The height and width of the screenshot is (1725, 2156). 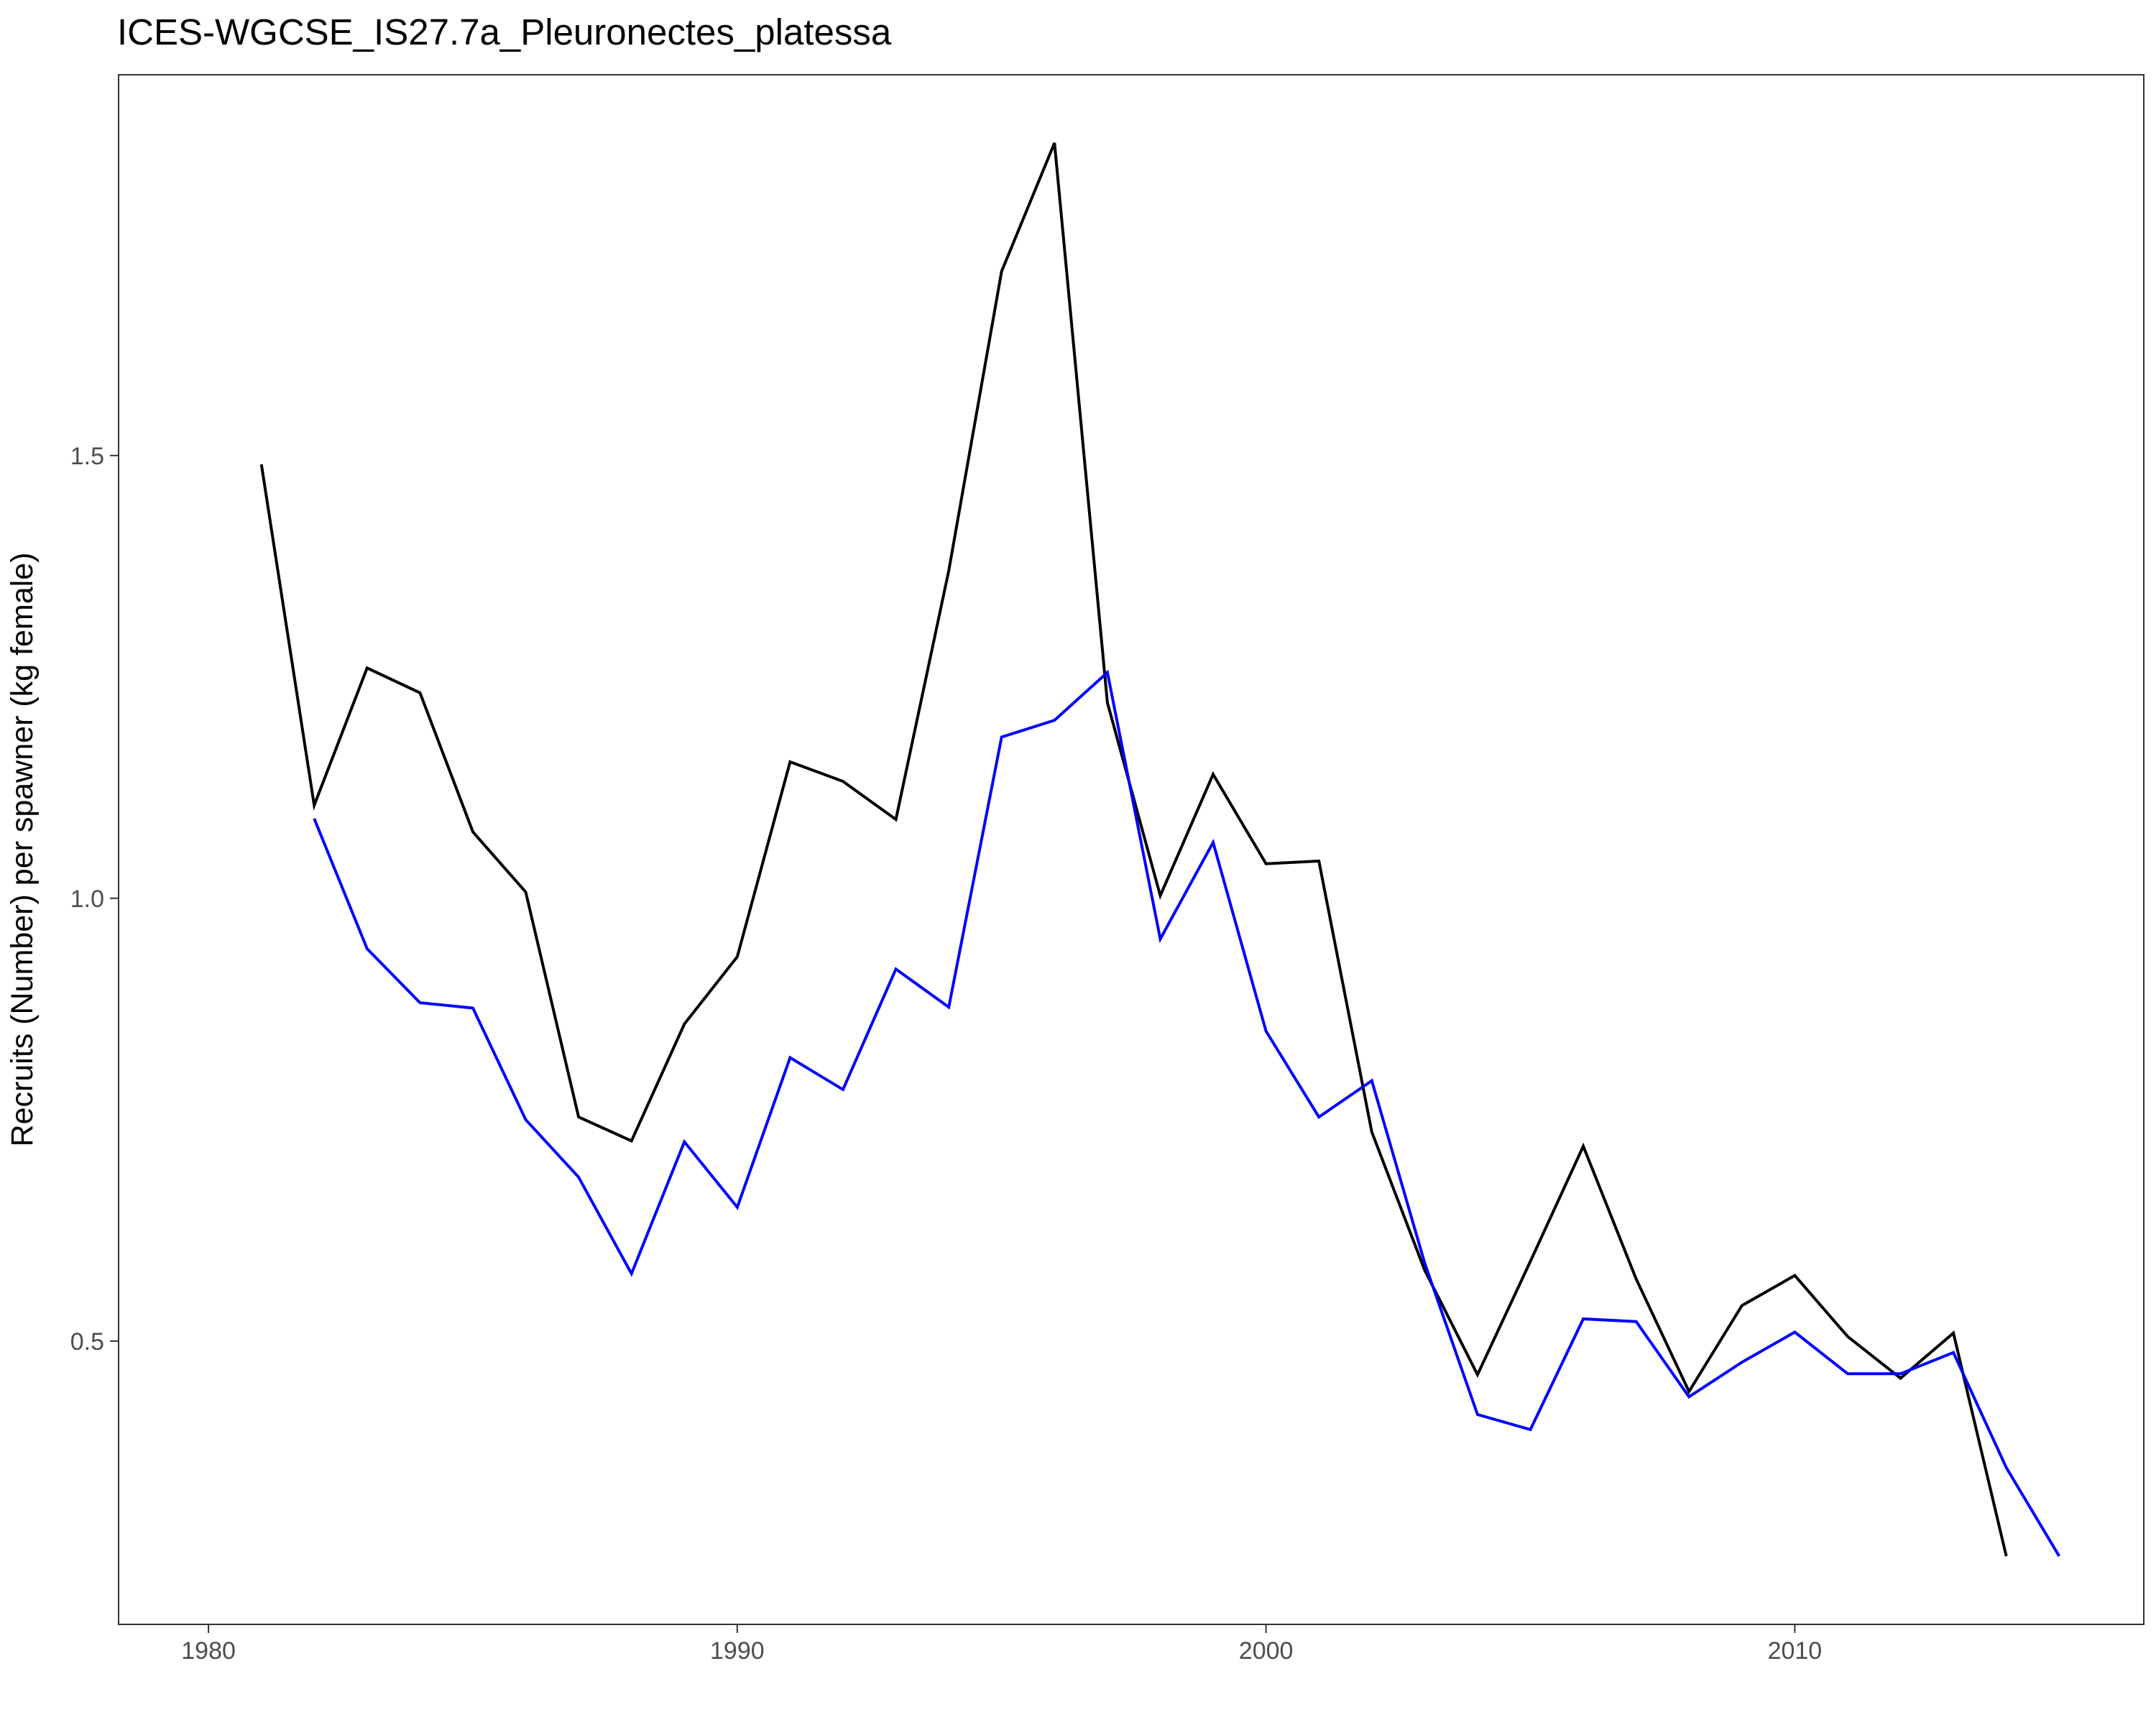 What do you see at coordinates (209, 1651) in the screenshot?
I see `x-tick-label: 1980` at bounding box center [209, 1651].